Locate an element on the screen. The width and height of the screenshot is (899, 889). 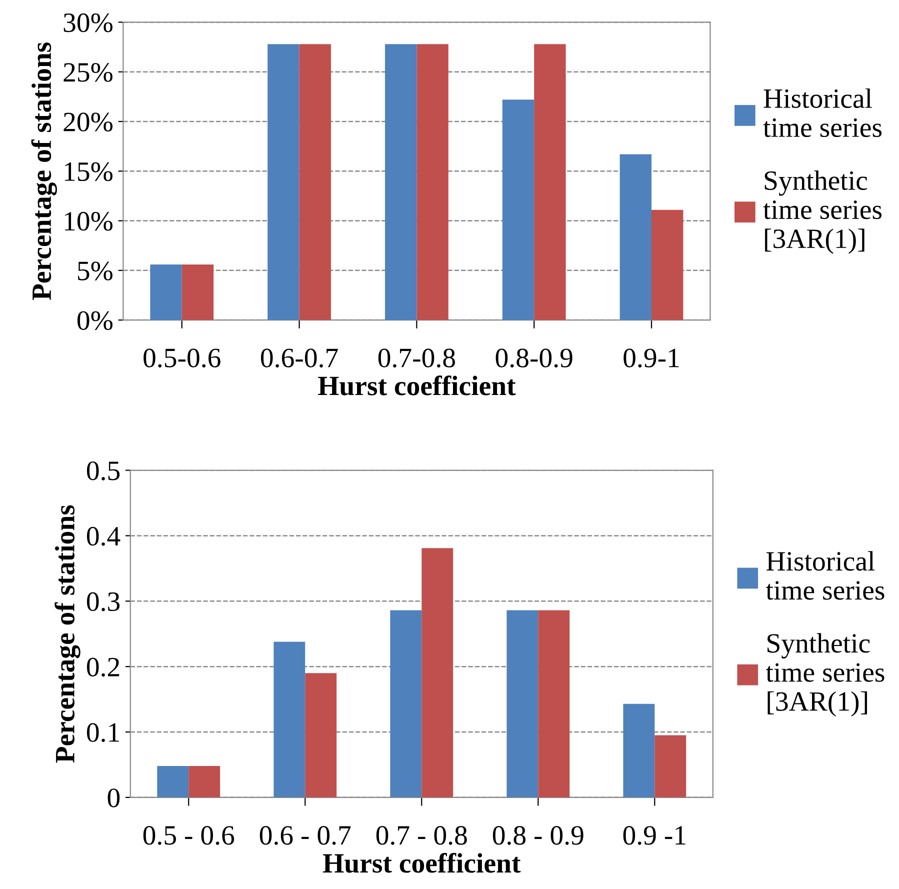
x-tick-label: 0.5-0.6 is located at coordinates (182, 358).